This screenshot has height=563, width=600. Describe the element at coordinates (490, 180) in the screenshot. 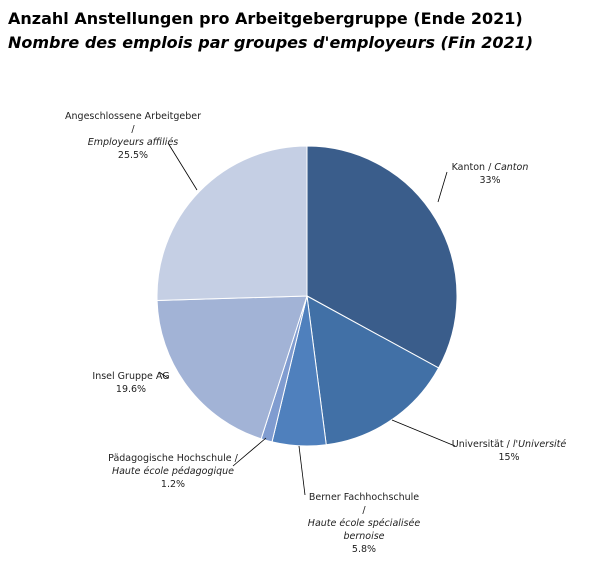

I see `value-label: 33%` at that location.